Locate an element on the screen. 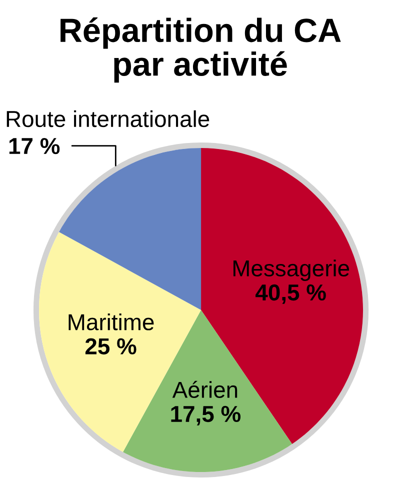  data-label: 25 % is located at coordinates (110, 346).